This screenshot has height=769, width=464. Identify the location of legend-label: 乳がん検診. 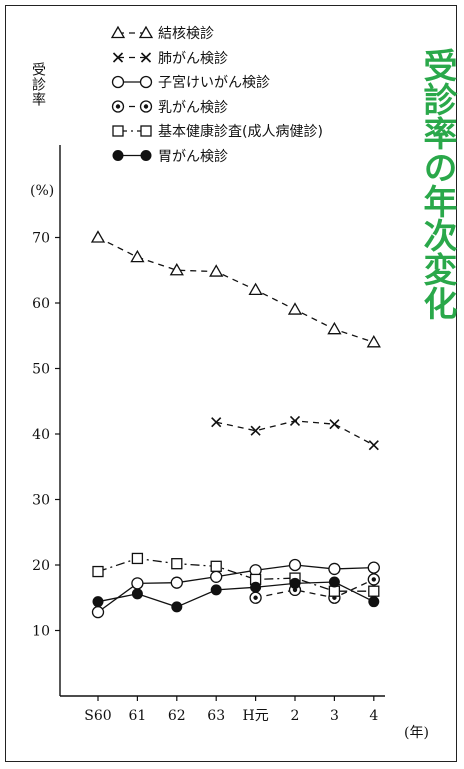
(193, 107).